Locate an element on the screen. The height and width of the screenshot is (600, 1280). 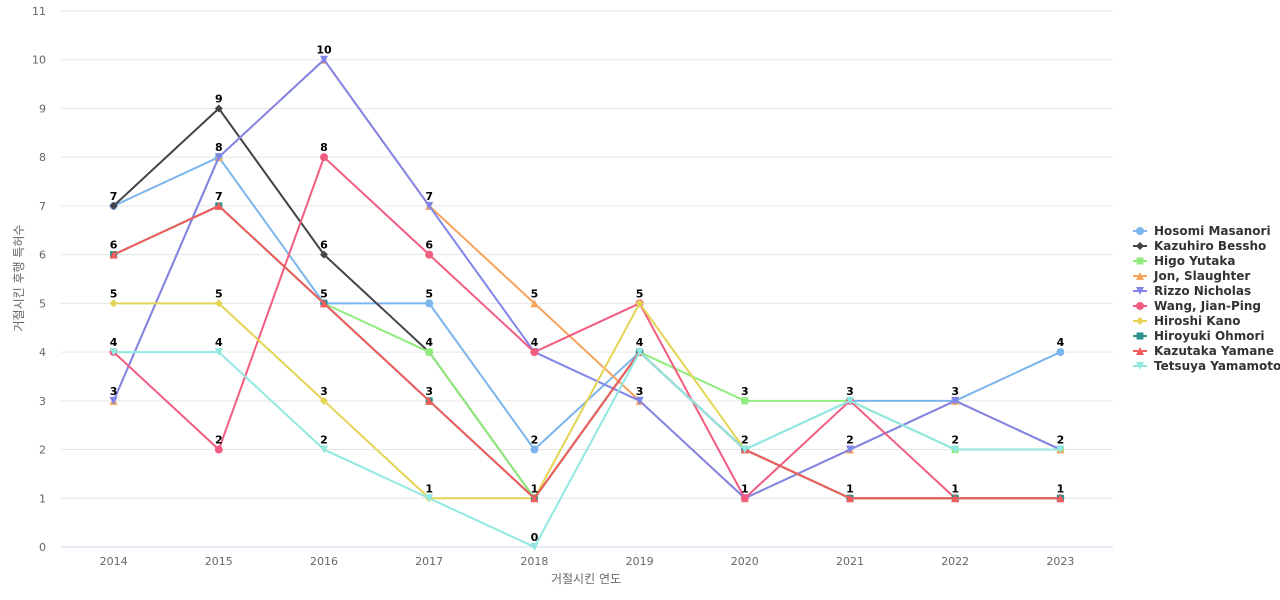
legend-label: Jon, Slaughter is located at coordinates (1201, 276).